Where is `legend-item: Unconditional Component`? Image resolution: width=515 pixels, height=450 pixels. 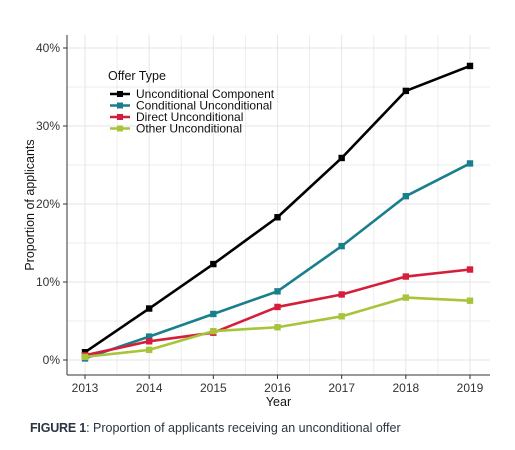 legend-item: Unconditional Component is located at coordinates (192, 94).